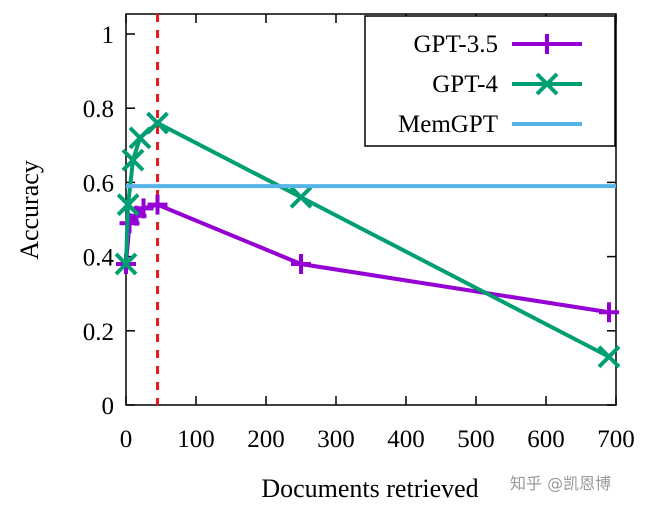 The height and width of the screenshot is (509, 649). What do you see at coordinates (336, 439) in the screenshot?
I see `x-tick-label: 300` at bounding box center [336, 439].